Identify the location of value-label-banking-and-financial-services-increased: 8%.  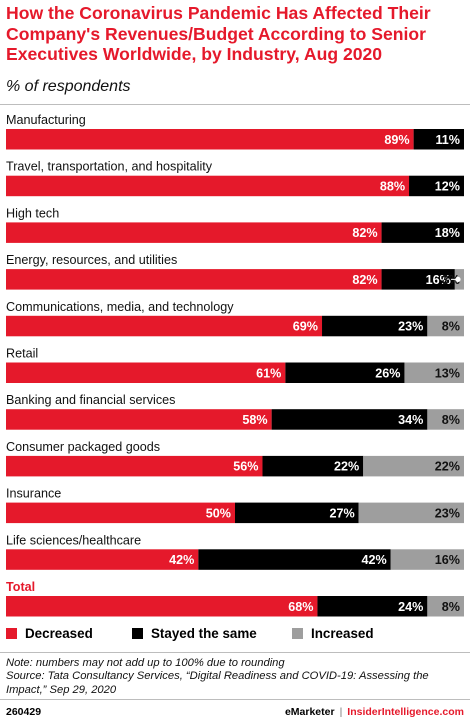
(451, 420).